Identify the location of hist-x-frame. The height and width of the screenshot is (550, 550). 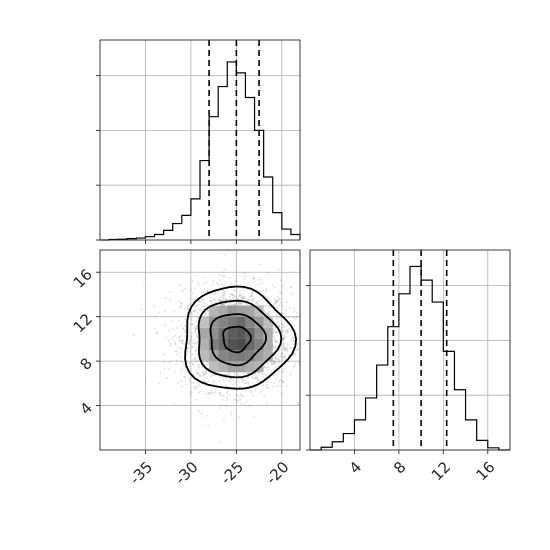
(200, 140).